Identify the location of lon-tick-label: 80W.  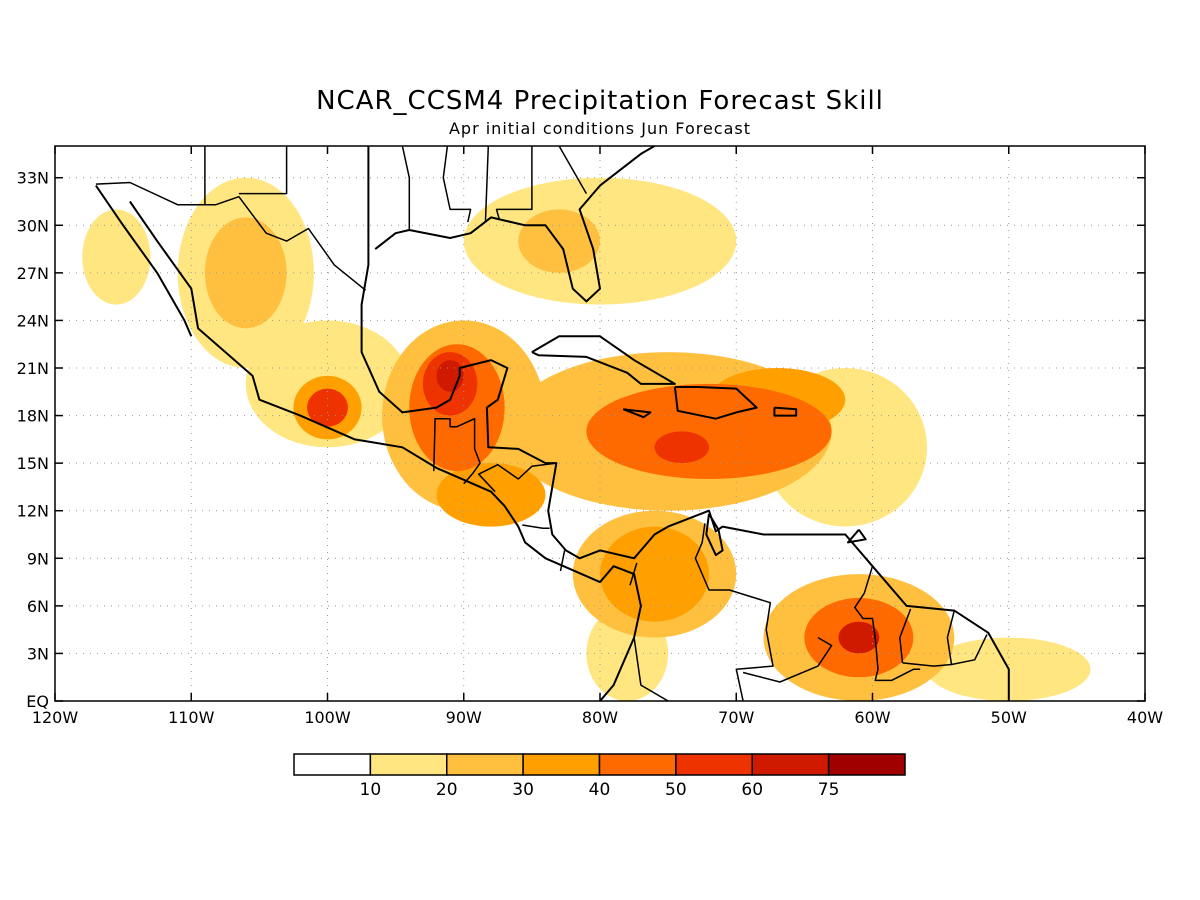
(600, 717).